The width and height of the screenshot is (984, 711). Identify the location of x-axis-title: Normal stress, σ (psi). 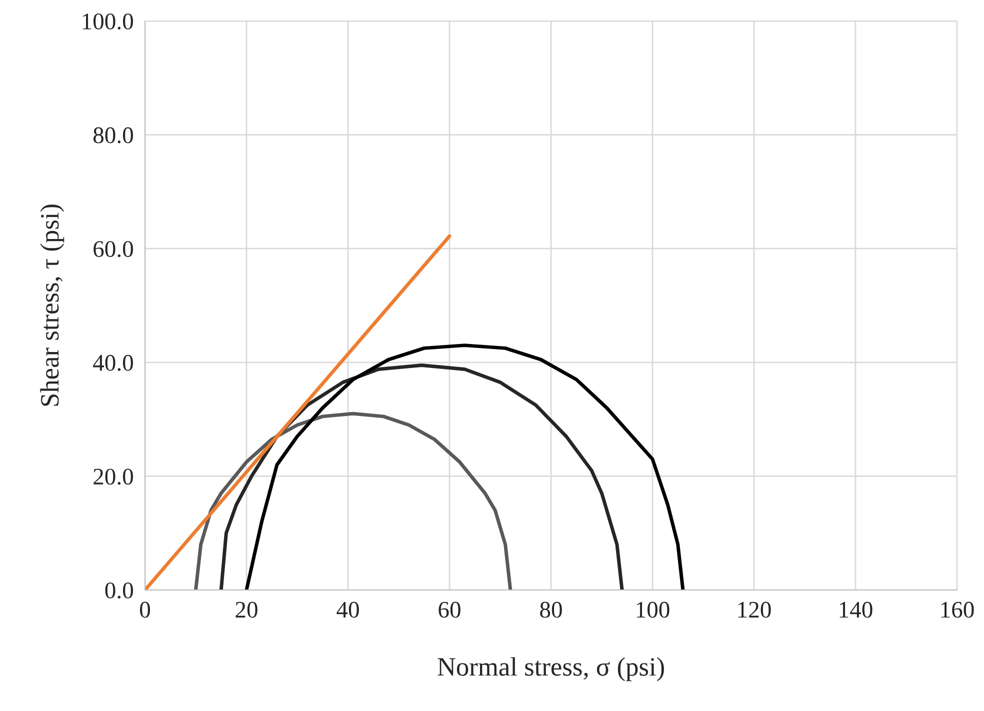
(551, 669).